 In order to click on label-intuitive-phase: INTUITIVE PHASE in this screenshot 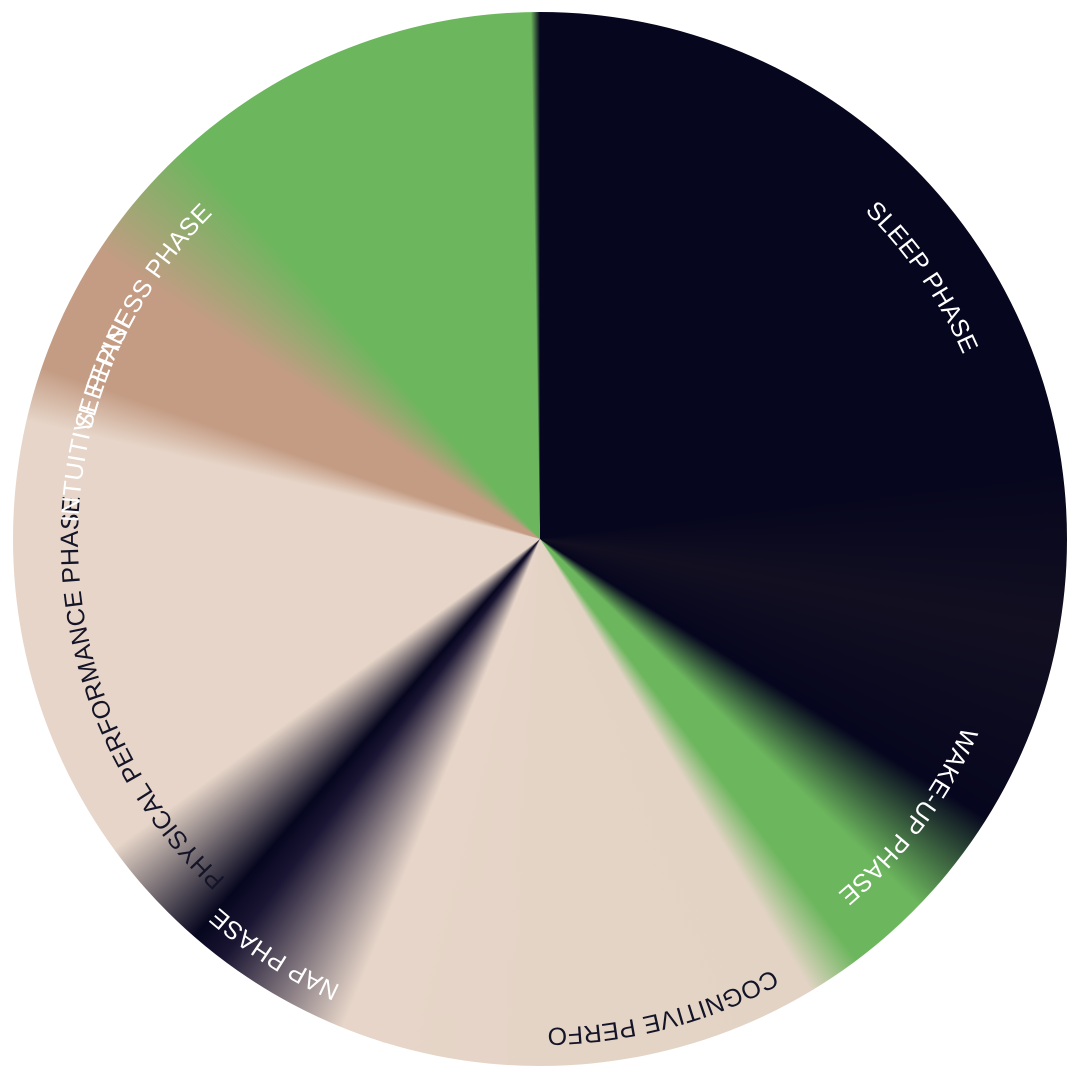, I will do `click(98, 414)`.